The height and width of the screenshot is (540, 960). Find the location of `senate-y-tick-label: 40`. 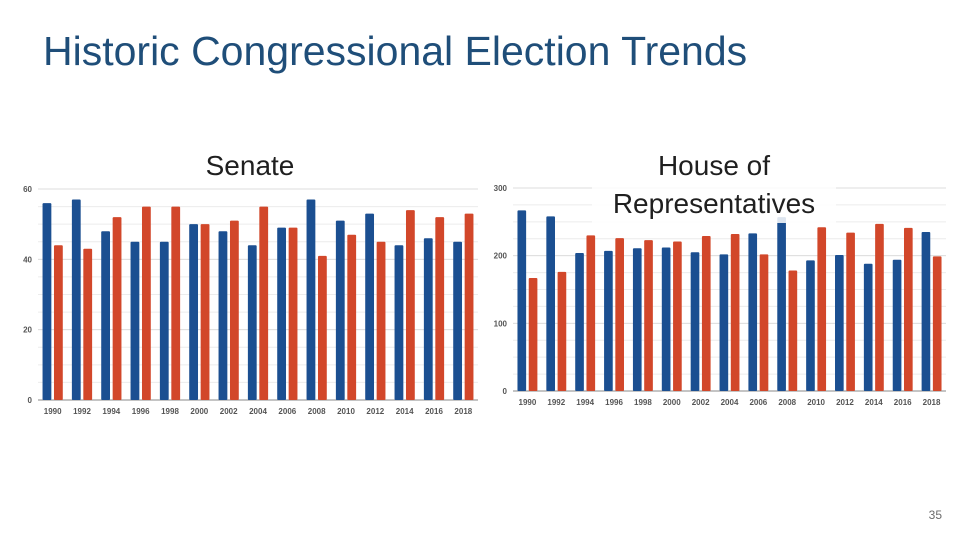

senate-y-tick-label: 40 is located at coordinates (27, 259).